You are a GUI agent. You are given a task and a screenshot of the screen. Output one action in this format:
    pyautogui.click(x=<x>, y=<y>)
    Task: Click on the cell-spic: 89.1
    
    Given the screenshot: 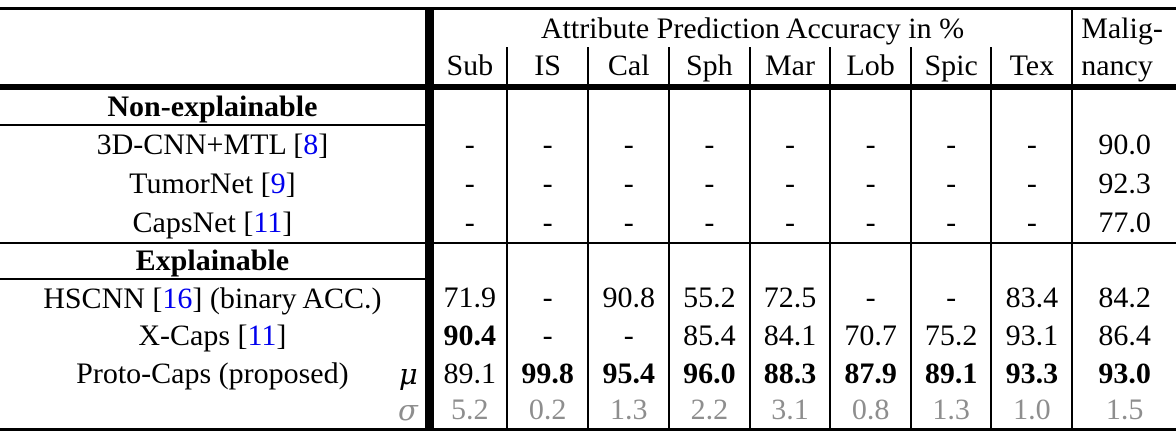 What is the action you would take?
    pyautogui.click(x=950, y=374)
    